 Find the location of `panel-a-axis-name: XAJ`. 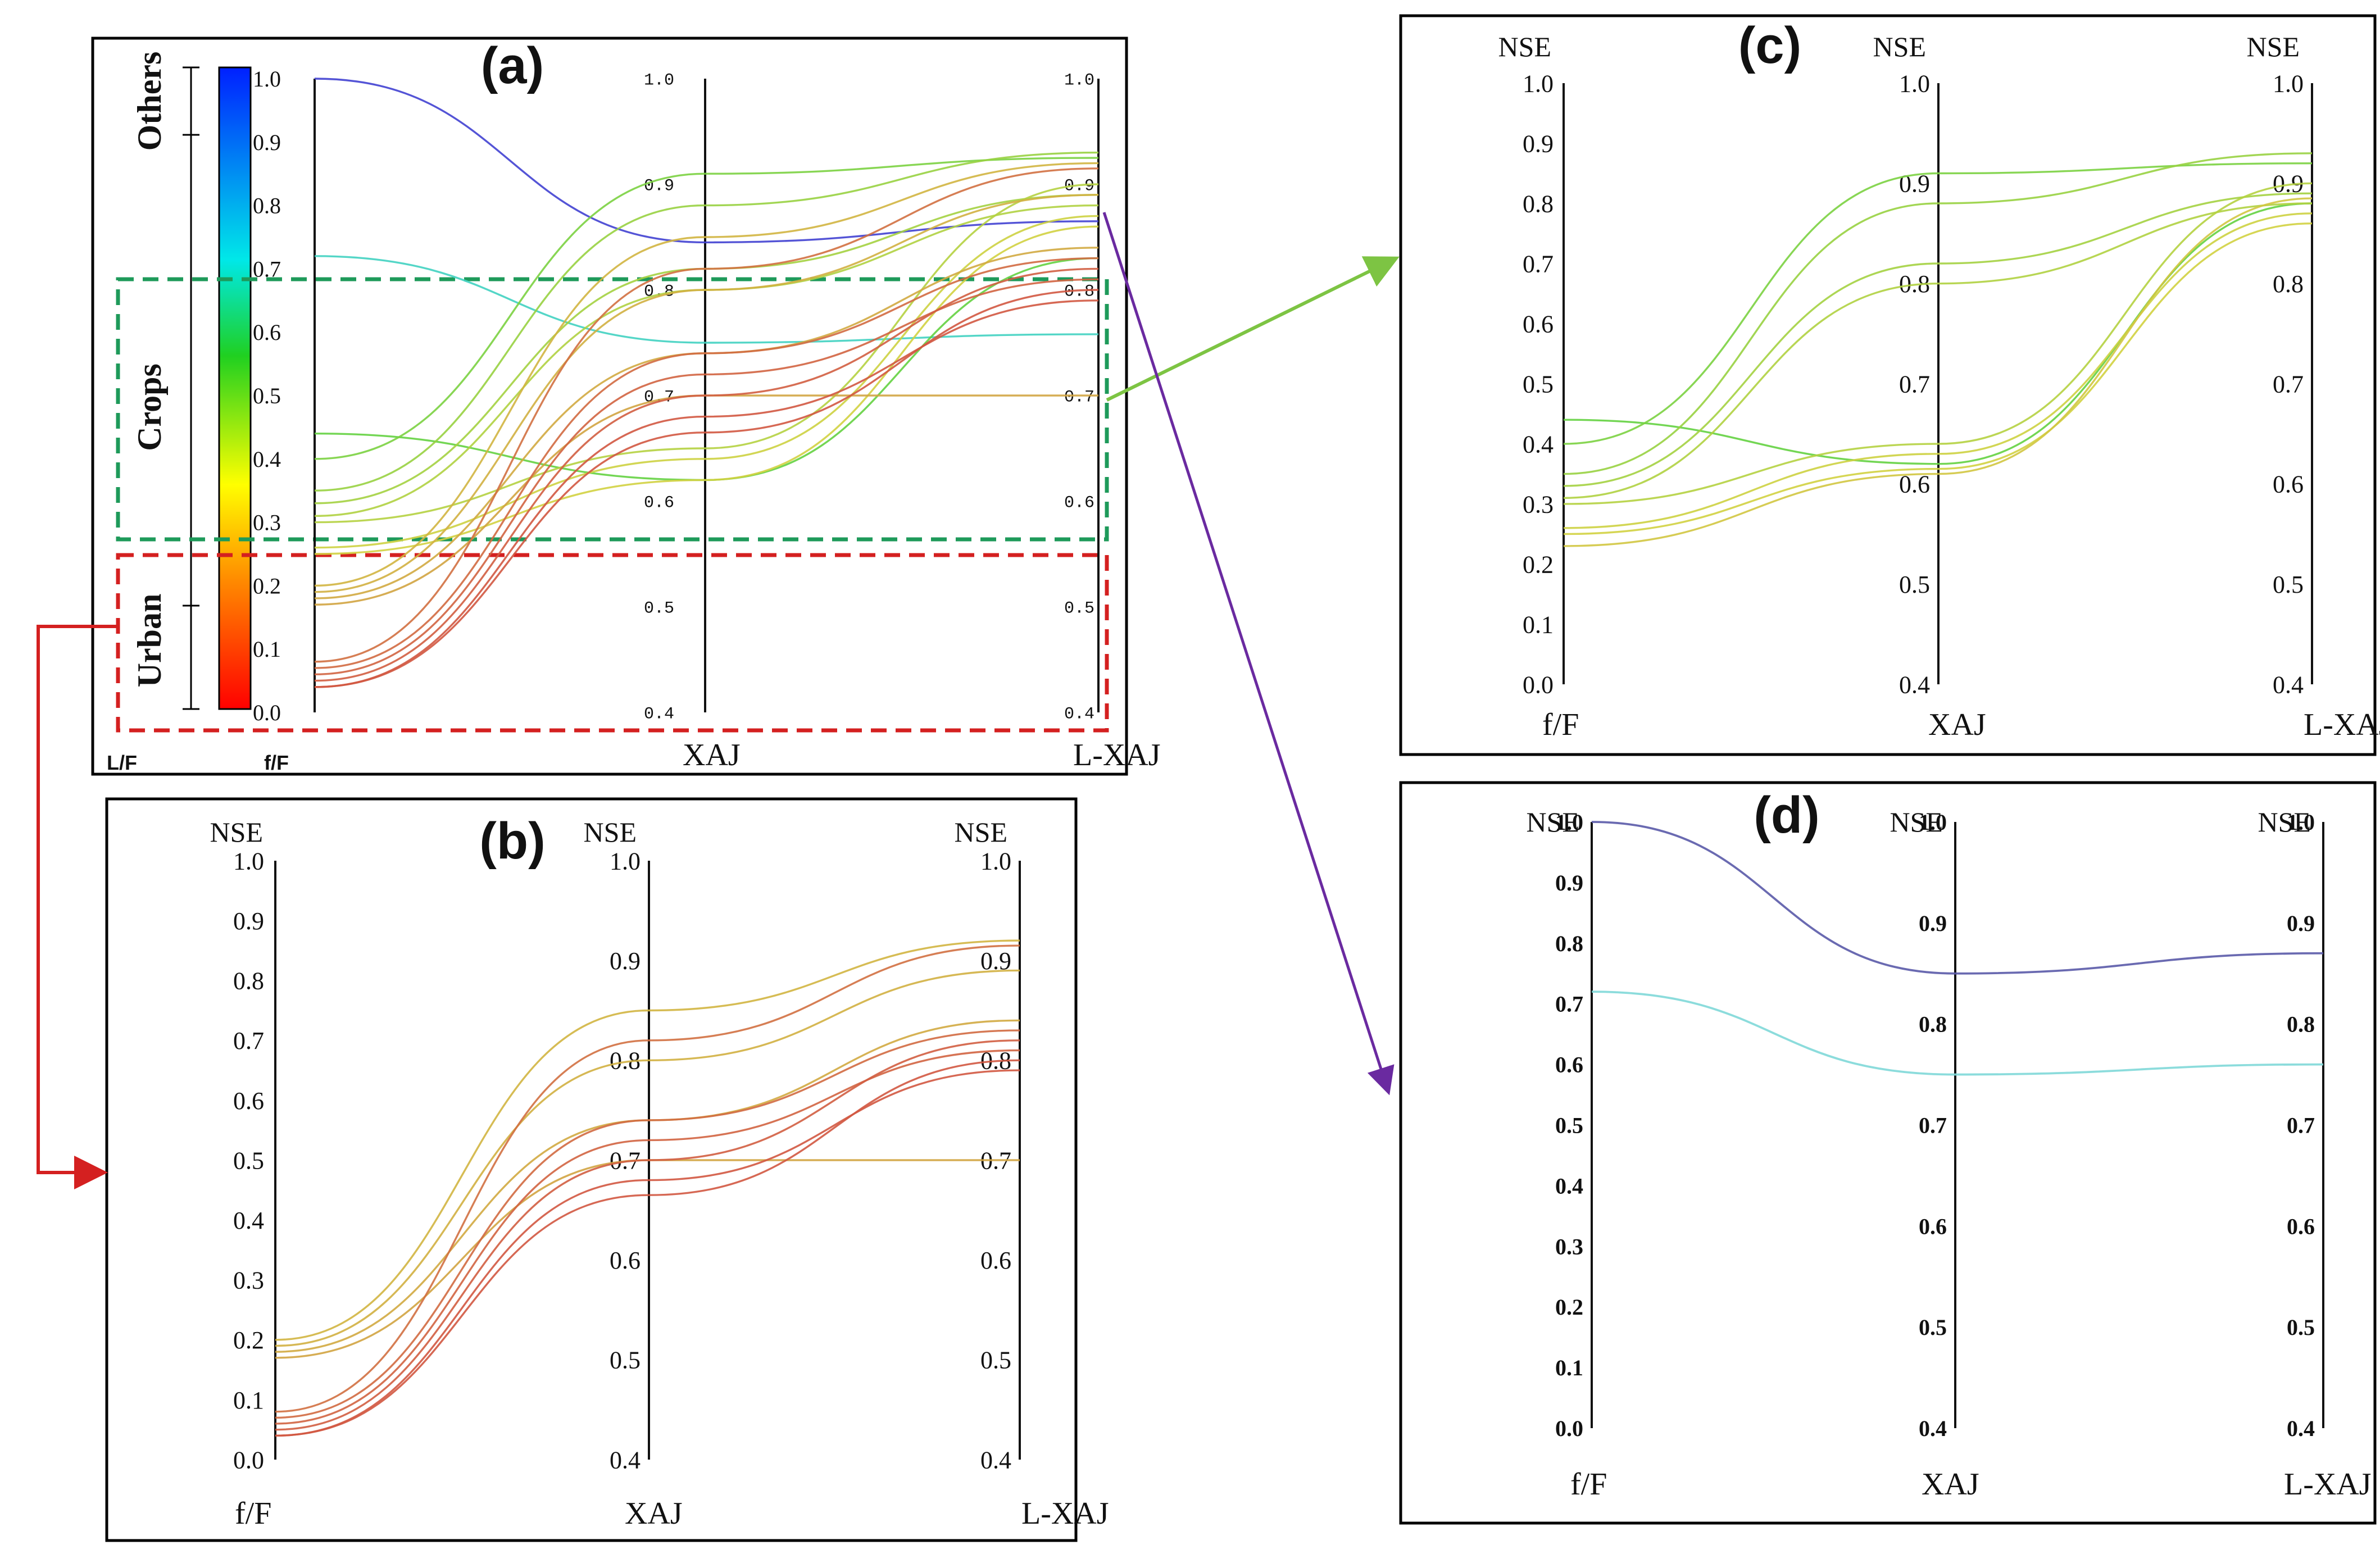

panel-a-axis-name: XAJ is located at coordinates (712, 755).